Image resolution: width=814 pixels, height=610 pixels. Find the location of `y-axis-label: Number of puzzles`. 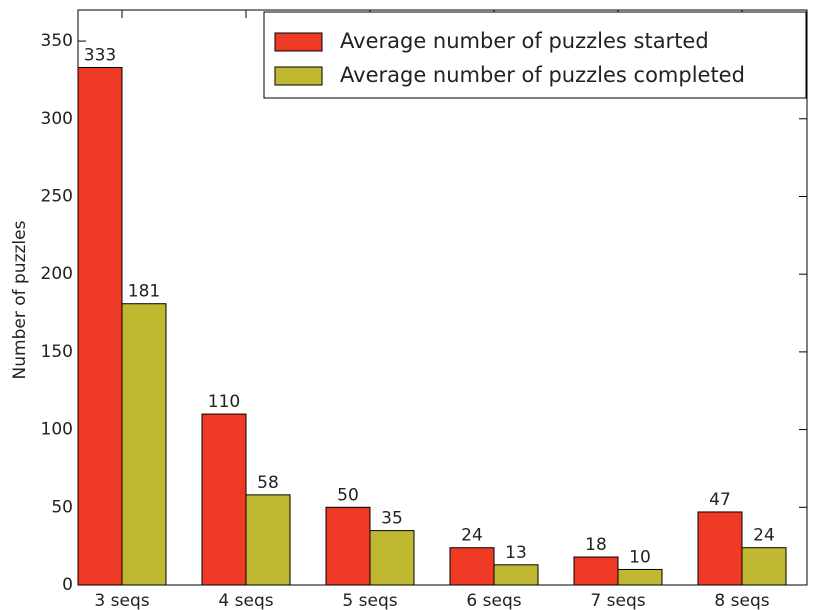

y-axis-label: Number of puzzles is located at coordinates (20, 299).